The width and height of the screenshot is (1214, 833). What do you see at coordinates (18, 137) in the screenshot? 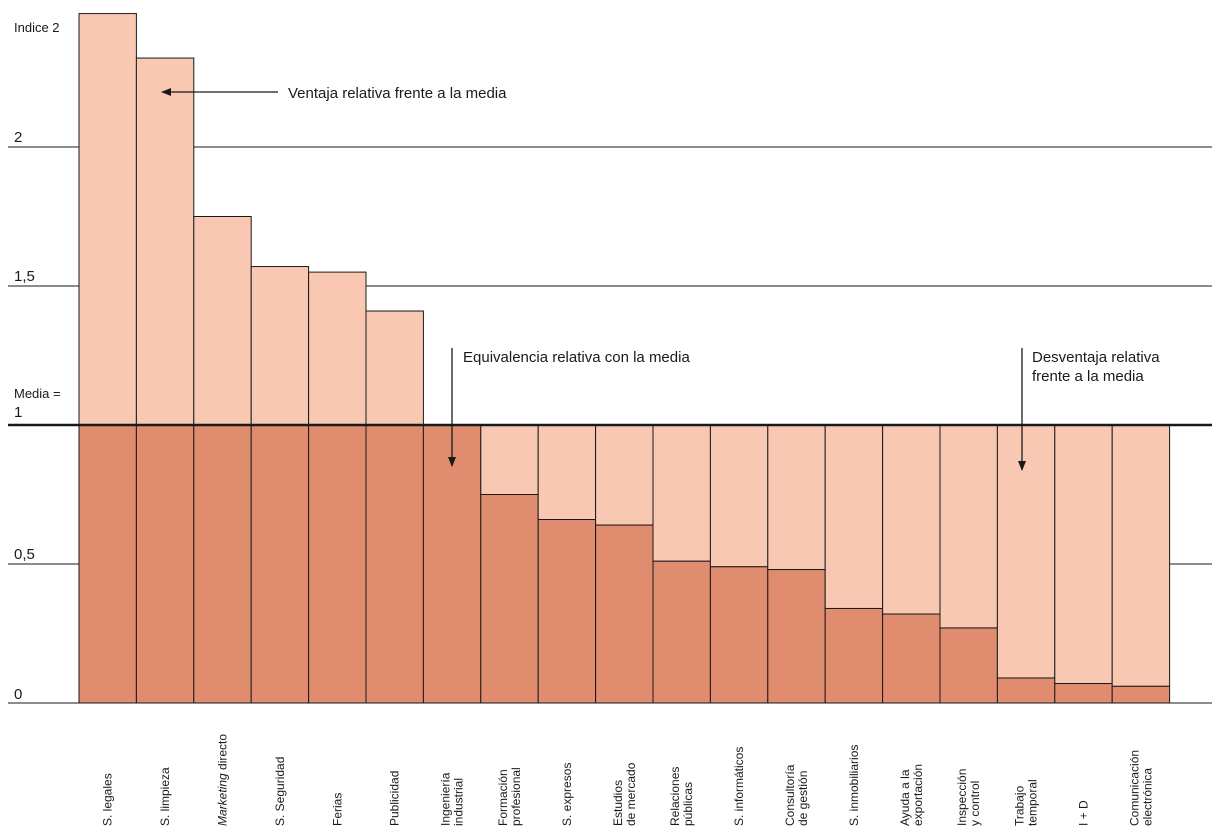
I see `y-tick-label: 2` at bounding box center [18, 137].